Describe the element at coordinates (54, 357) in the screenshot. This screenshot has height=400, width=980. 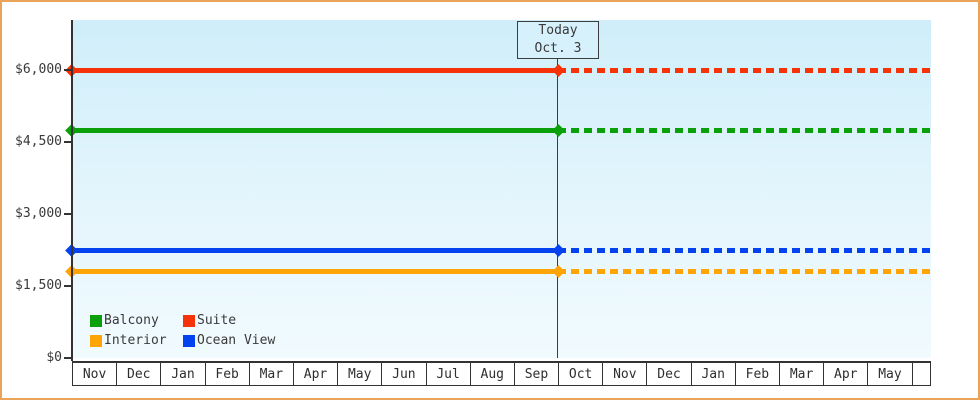
I see `y-axis-tick-label: $0` at that location.